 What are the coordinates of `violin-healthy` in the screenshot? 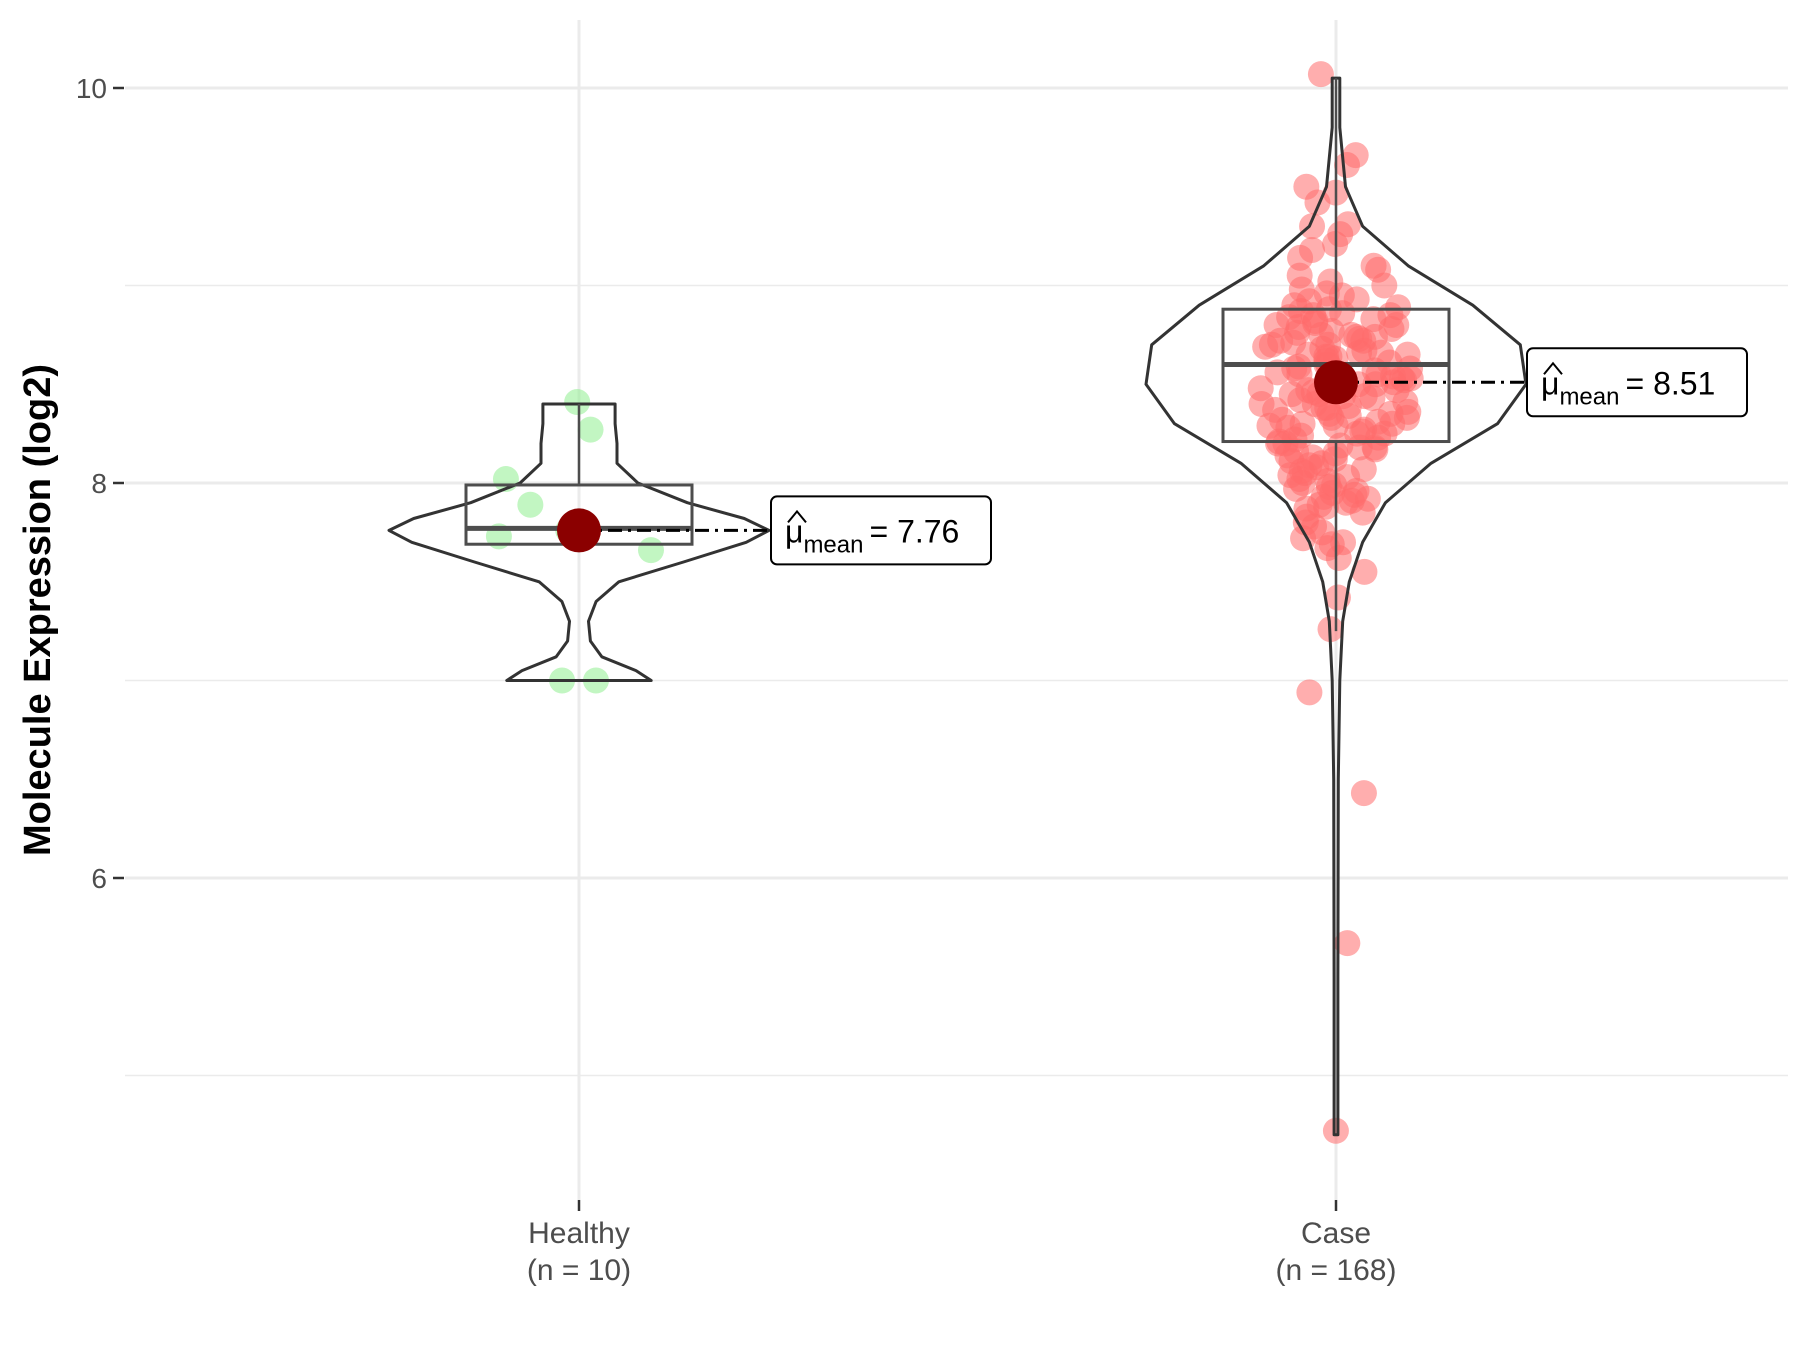 It's located at (579, 542).